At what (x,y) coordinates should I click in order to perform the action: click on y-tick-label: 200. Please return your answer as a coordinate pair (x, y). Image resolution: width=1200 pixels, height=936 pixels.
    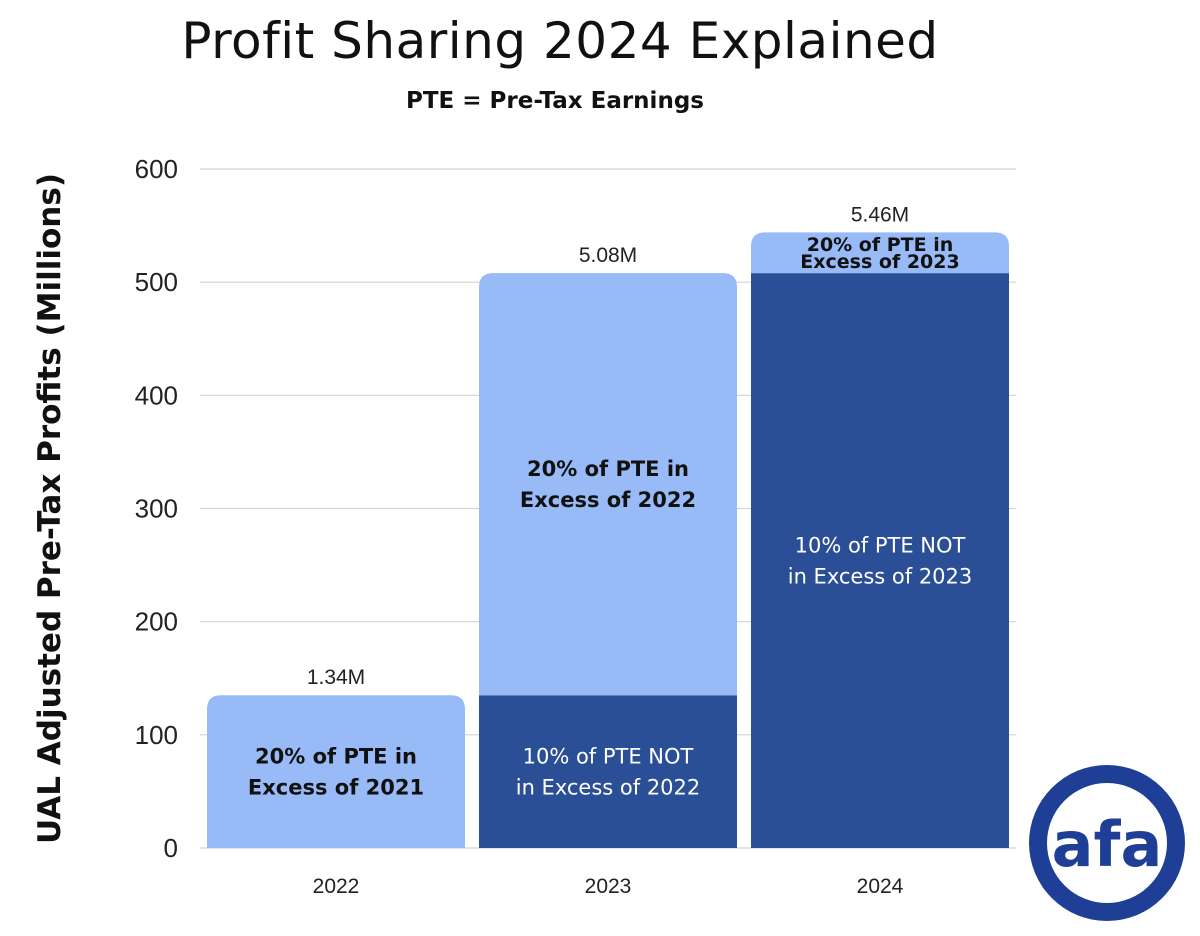
    Looking at the image, I should click on (156, 622).